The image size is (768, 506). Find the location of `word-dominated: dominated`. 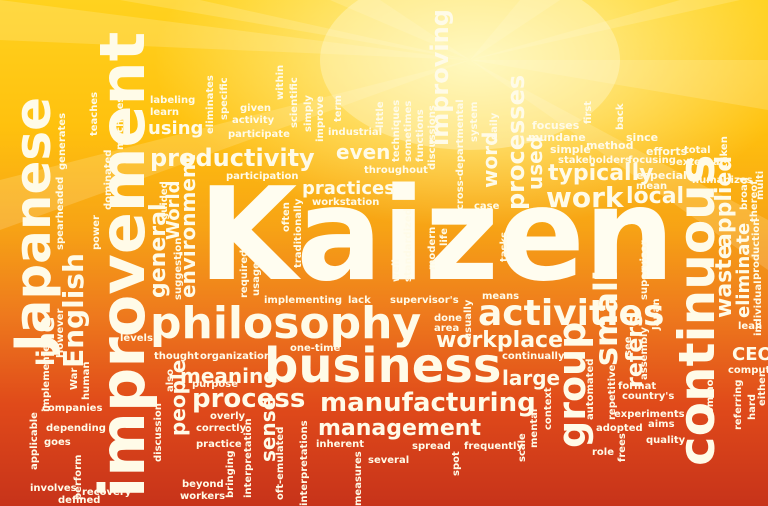

word-dominated: dominated is located at coordinates (108, 179).